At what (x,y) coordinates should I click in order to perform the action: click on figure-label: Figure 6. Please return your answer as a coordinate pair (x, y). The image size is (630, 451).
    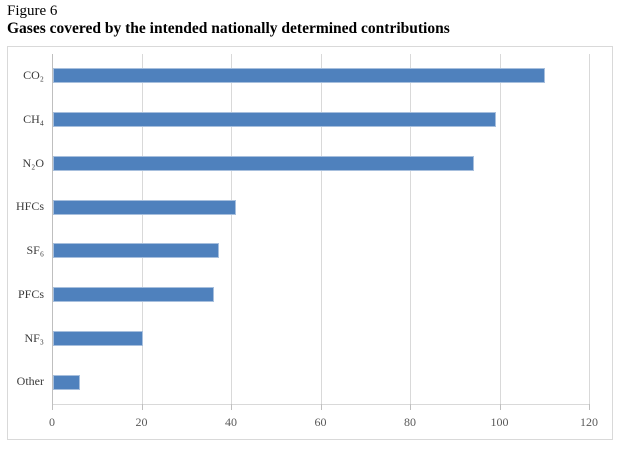
    Looking at the image, I should click on (32, 11).